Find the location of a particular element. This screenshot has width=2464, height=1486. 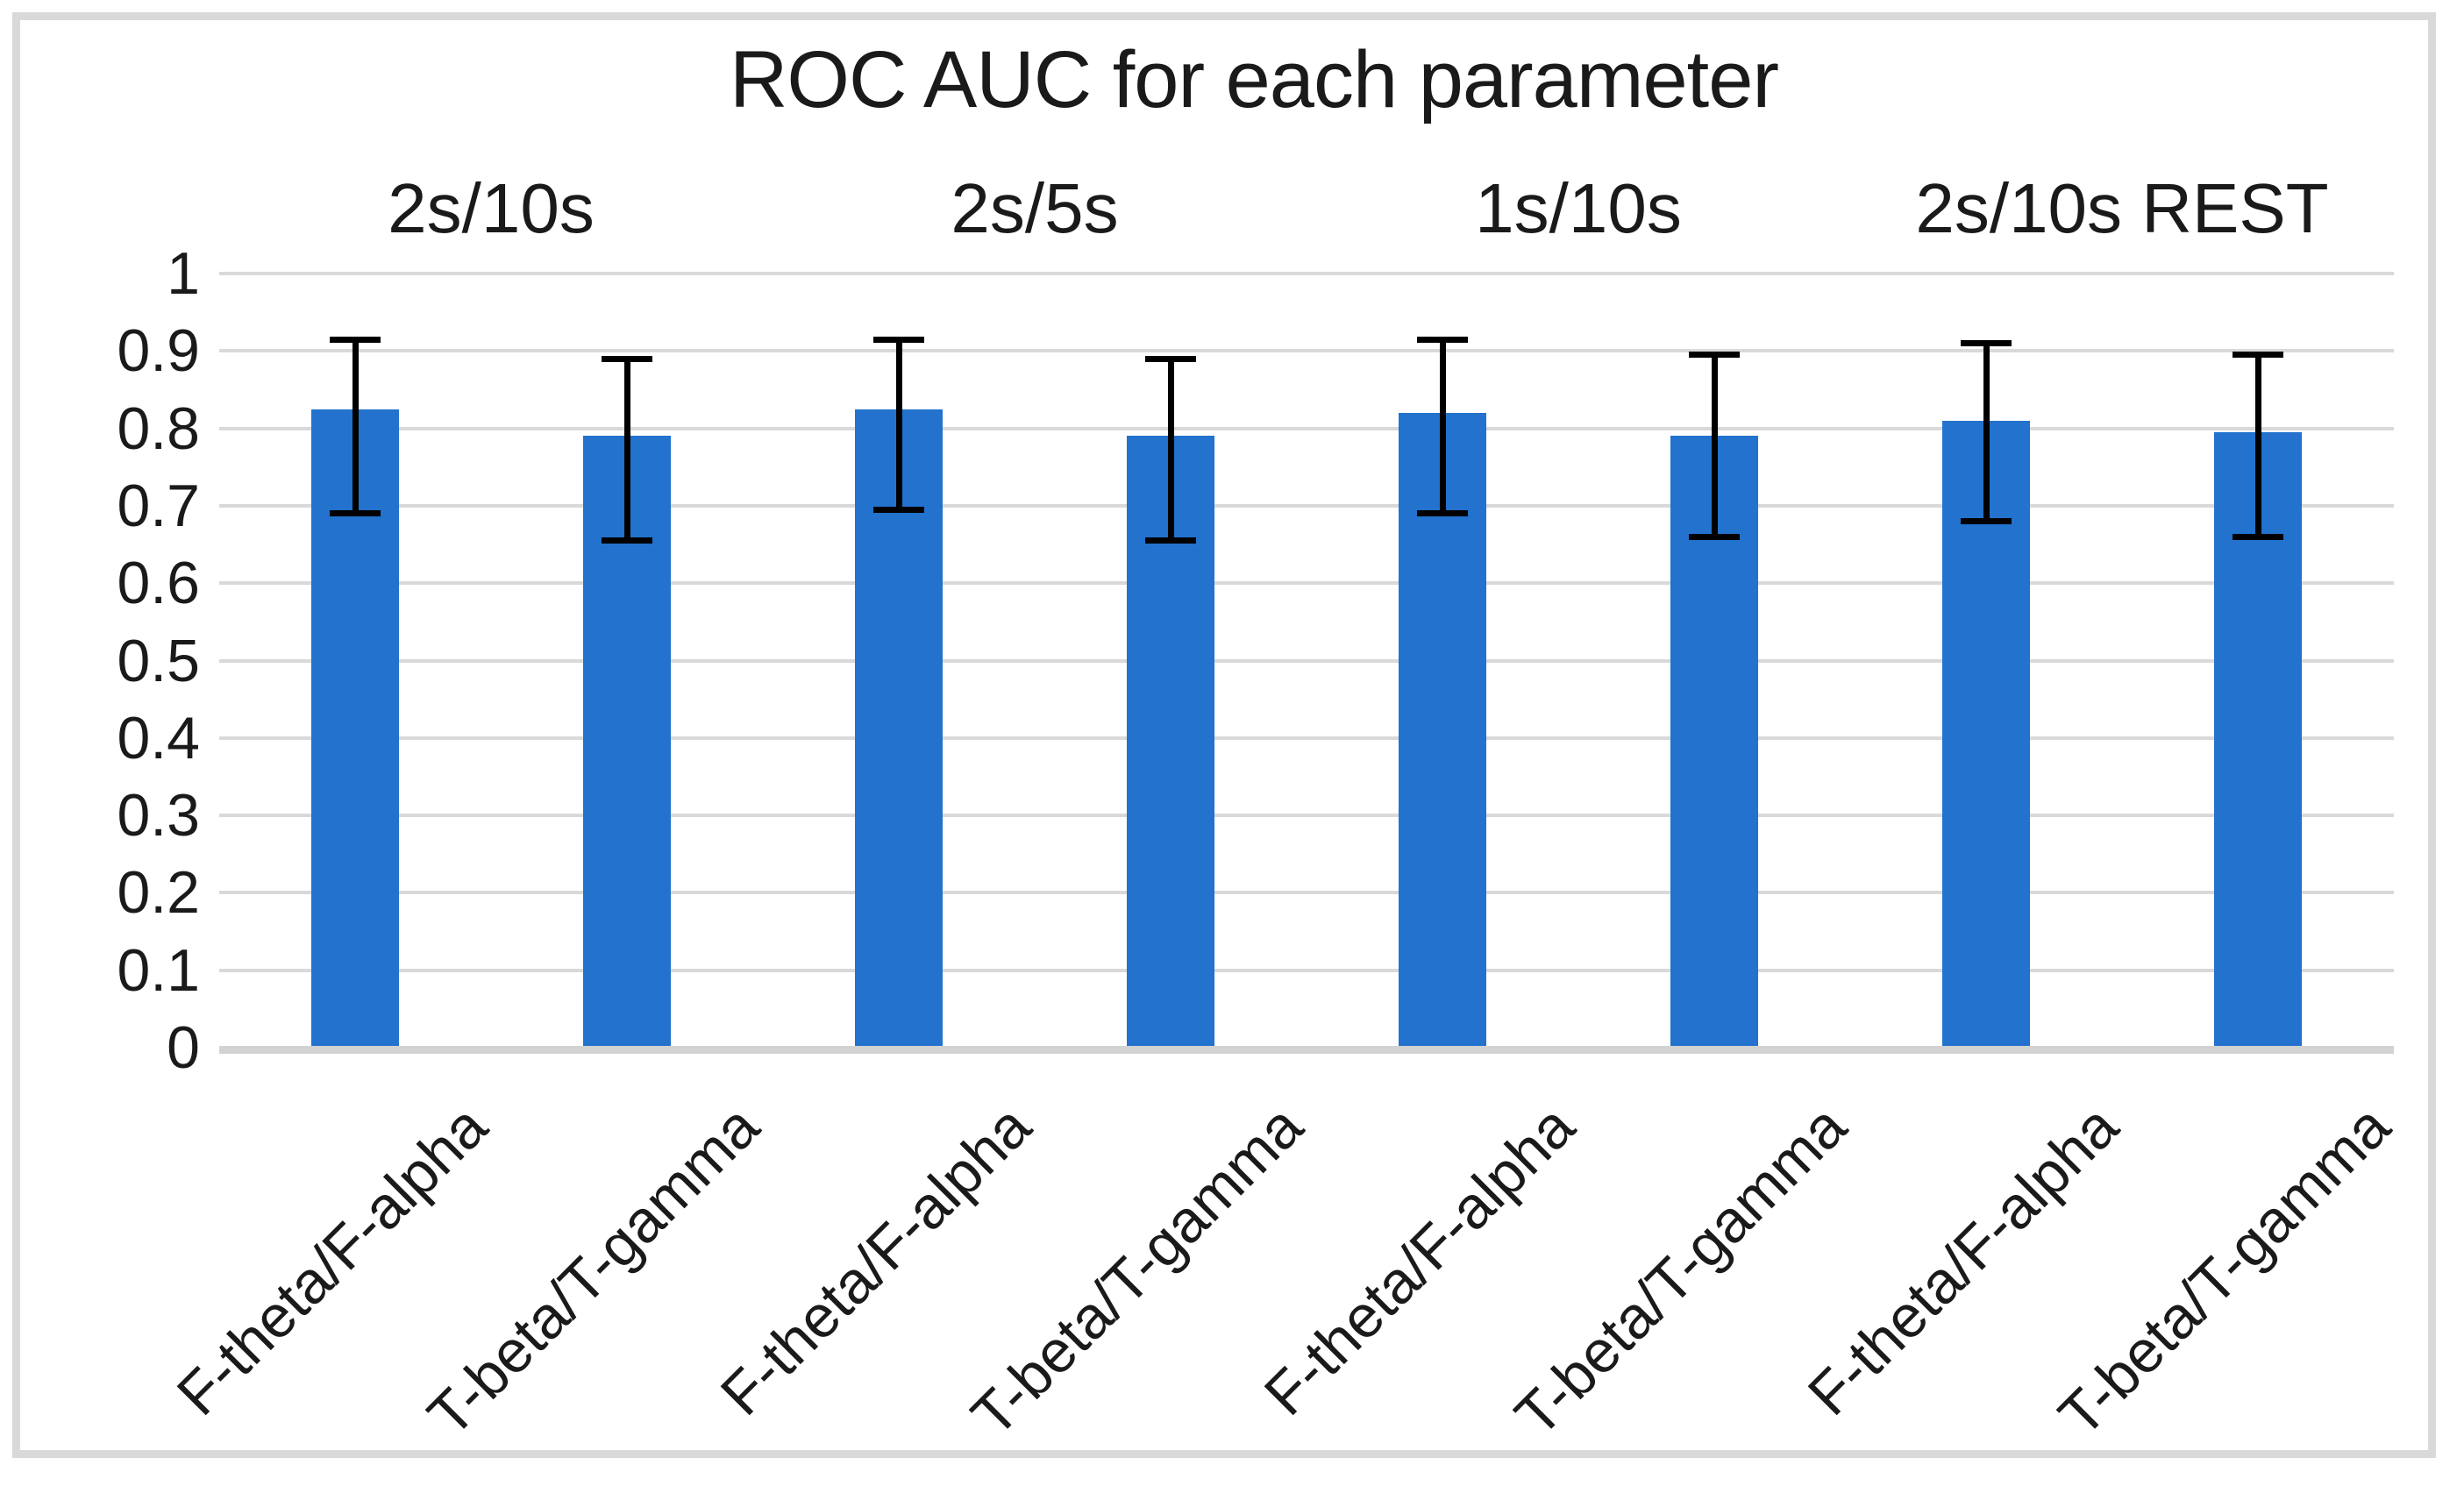

group-label: 2s/5s is located at coordinates (1035, 208).